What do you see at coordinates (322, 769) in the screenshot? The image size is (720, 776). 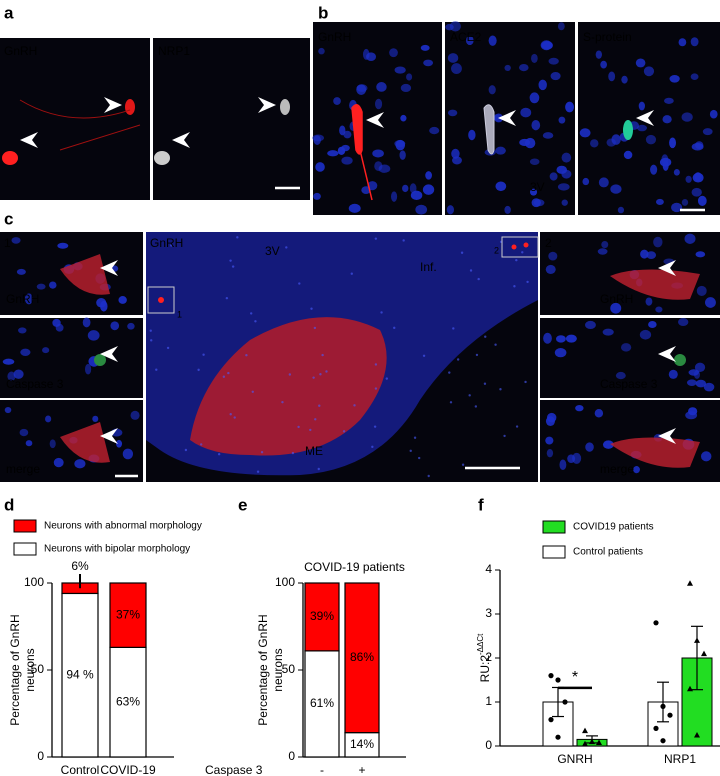 I see `x-tick-label: -` at bounding box center [322, 769].